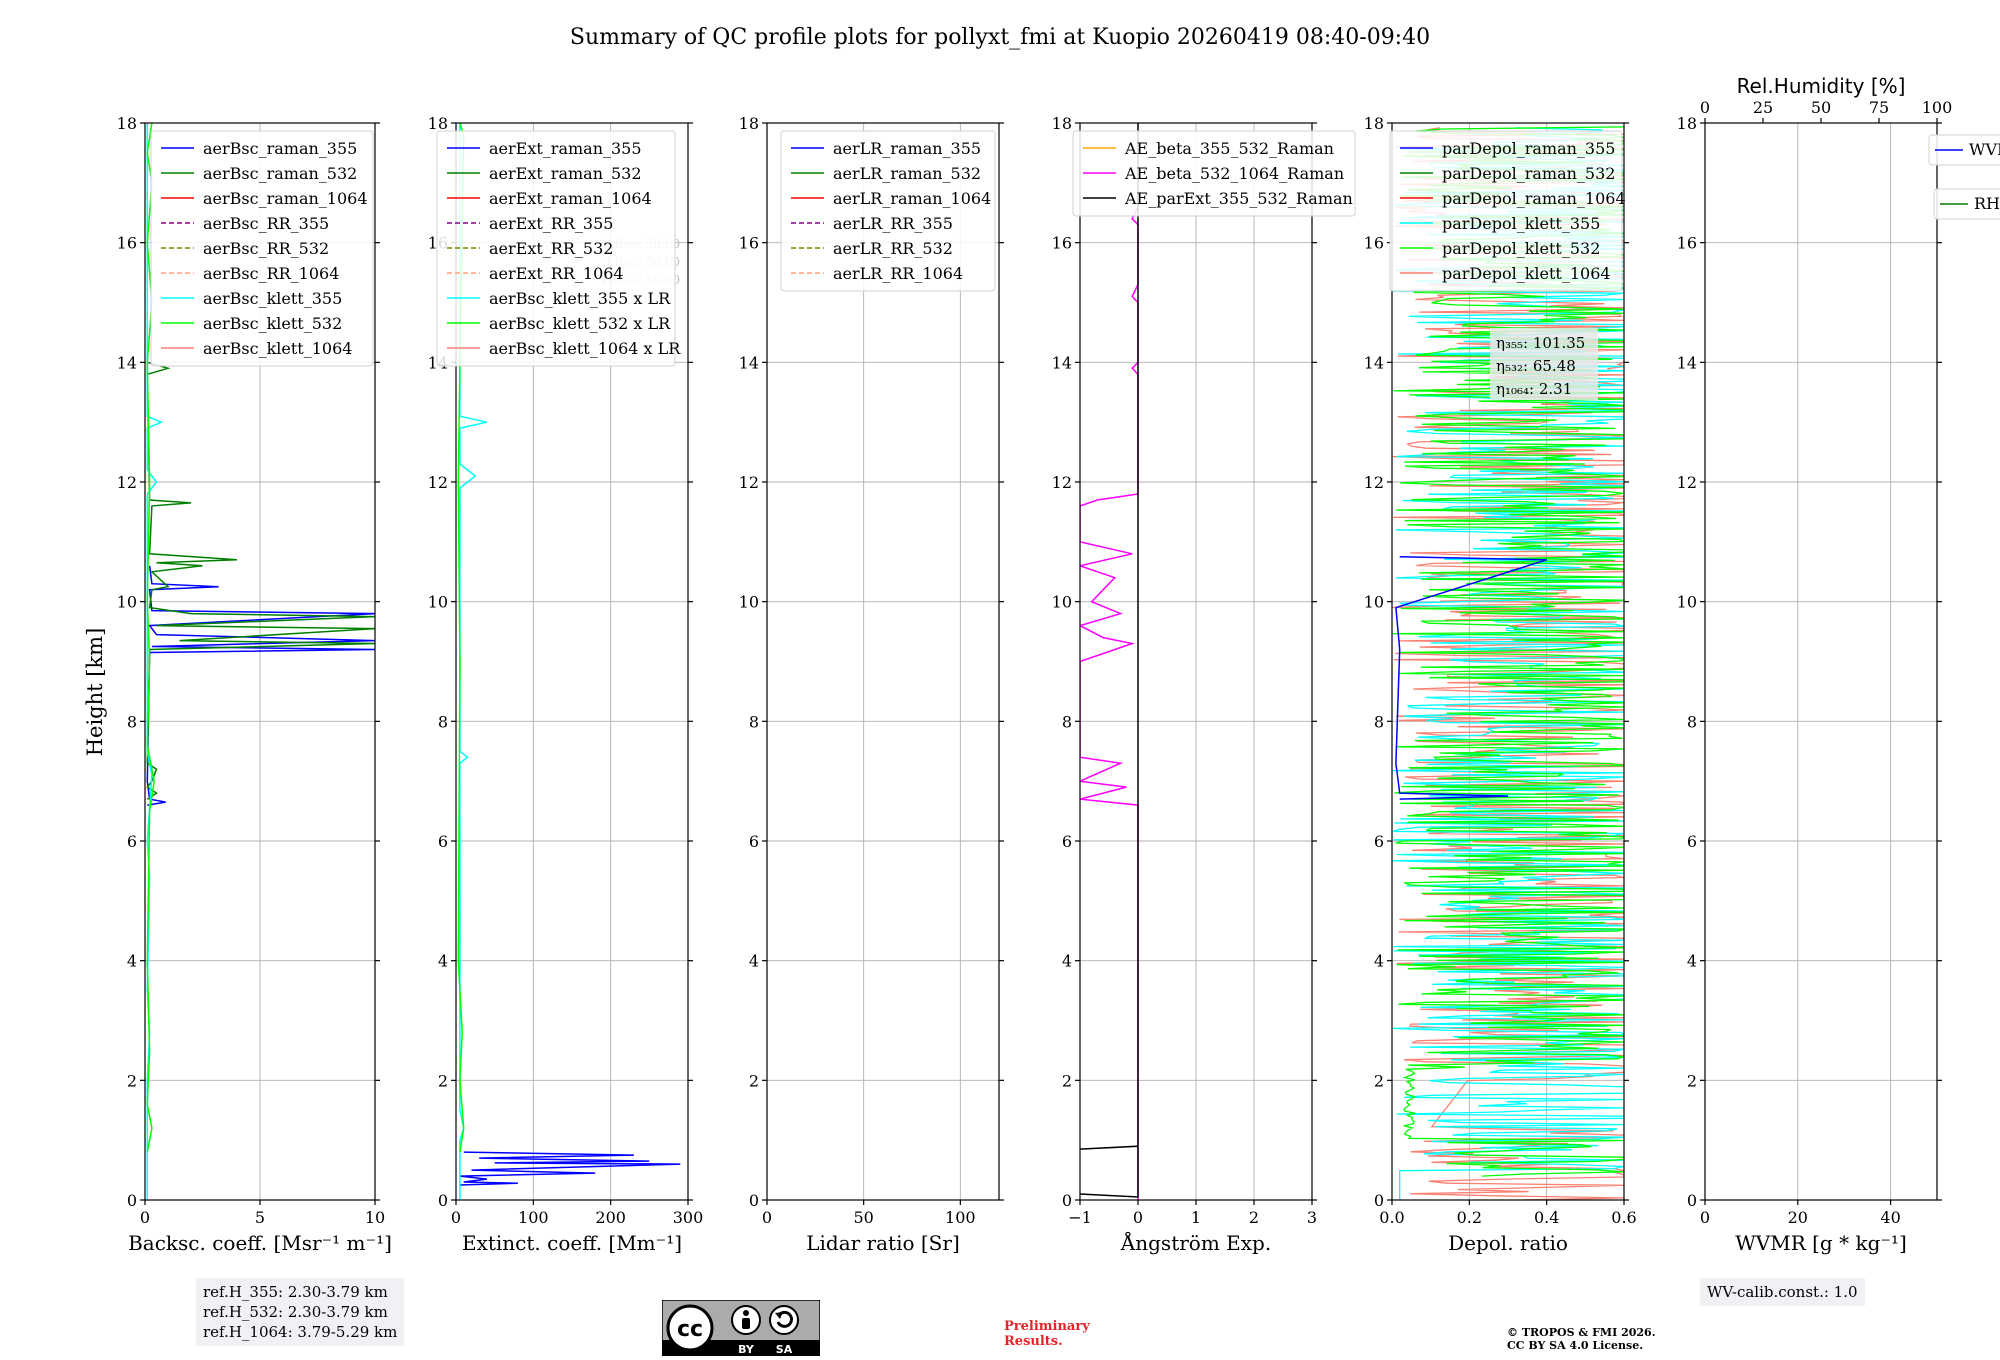  I want to click on x-tick-label: −1, so click(1080, 1217).